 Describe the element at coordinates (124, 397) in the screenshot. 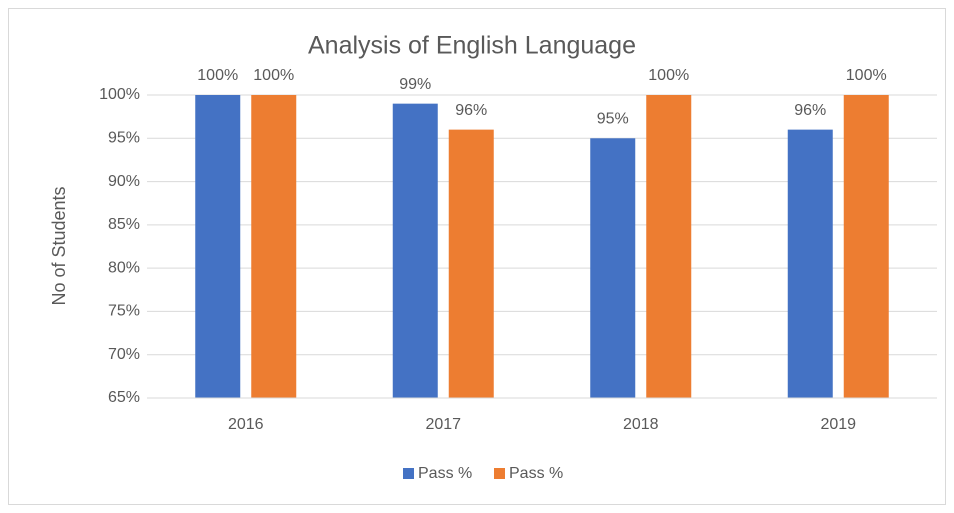

I see `y-tick-label: 65%` at that location.